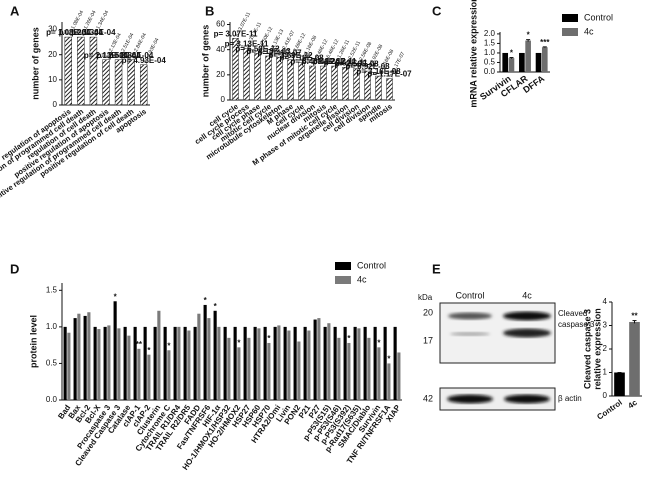  What do you see at coordinates (52, 363) in the screenshot?
I see `y-tick-label: 0.5` at bounding box center [52, 363].